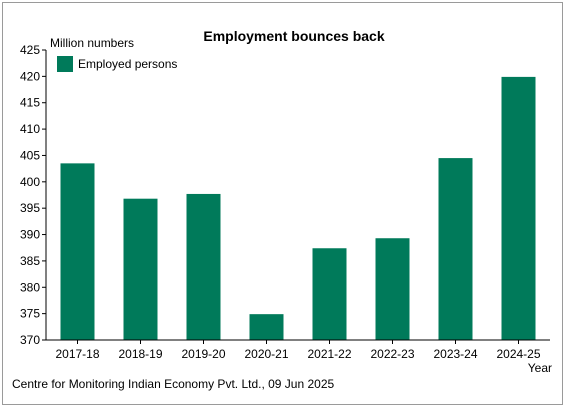 The height and width of the screenshot is (409, 567). What do you see at coordinates (140, 354) in the screenshot?
I see `x-tick-label: 2018-19` at bounding box center [140, 354].